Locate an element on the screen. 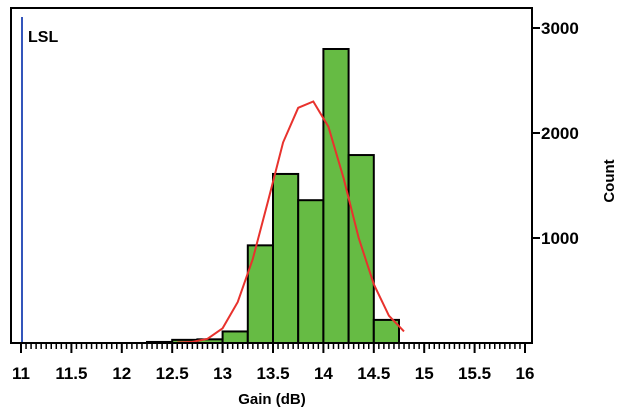 This screenshot has height=415, width=620. x-tick-label: 15 is located at coordinates (424, 373).